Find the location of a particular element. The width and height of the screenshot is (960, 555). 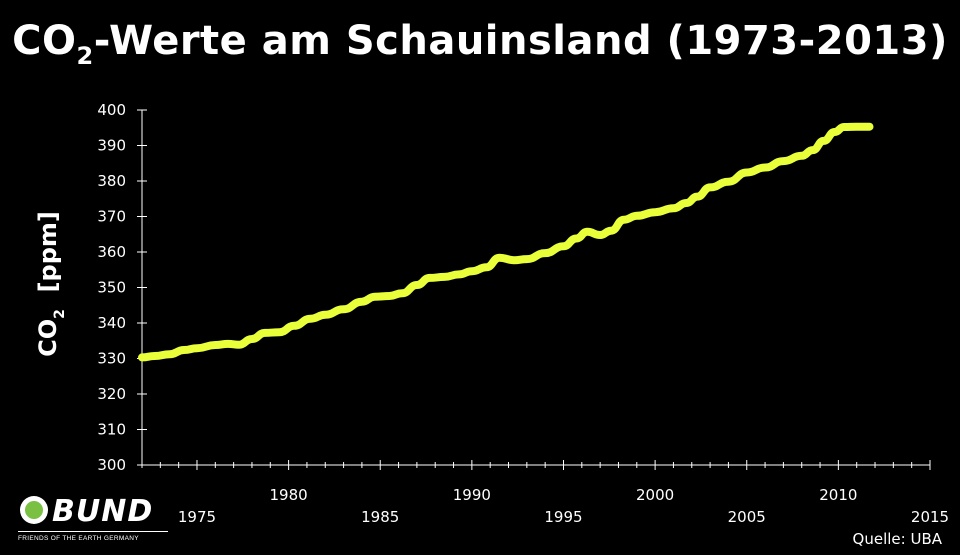

y-tick-label: 400 is located at coordinates (111, 110).